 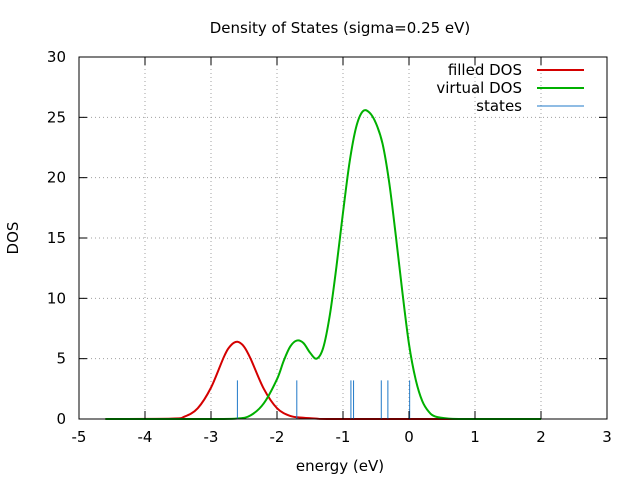 What do you see at coordinates (56, 117) in the screenshot?
I see `y-tick-label: 25` at bounding box center [56, 117].